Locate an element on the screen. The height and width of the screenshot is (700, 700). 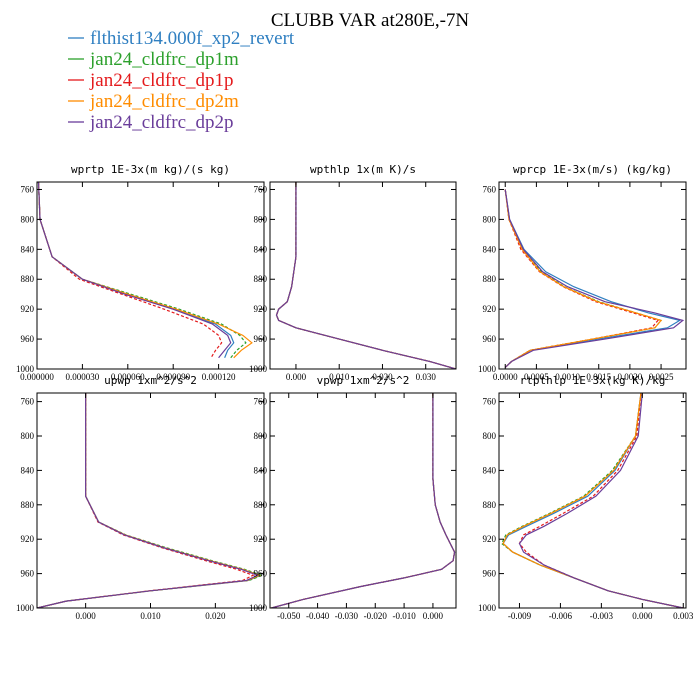
panel-title: wprtp 1E-3x(m kg)/(s kg) is located at coordinates (150, 169).